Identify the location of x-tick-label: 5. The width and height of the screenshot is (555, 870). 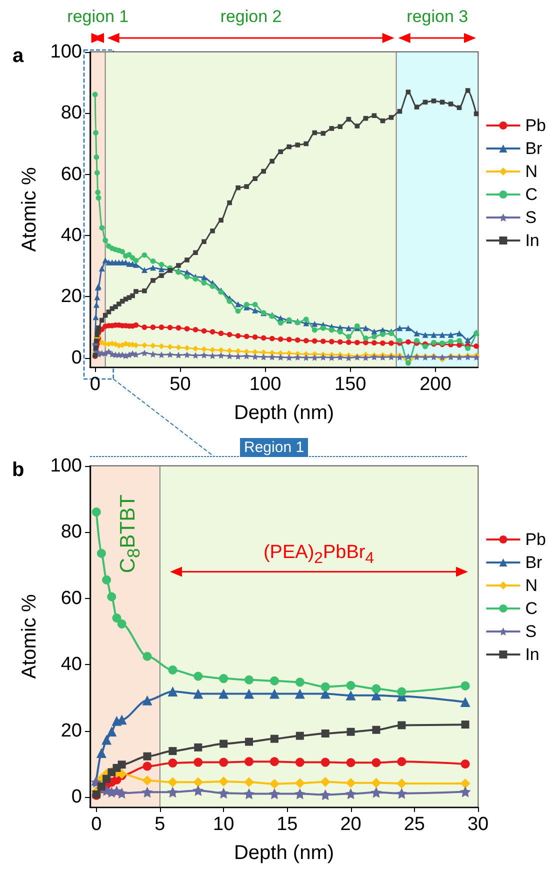
(160, 824).